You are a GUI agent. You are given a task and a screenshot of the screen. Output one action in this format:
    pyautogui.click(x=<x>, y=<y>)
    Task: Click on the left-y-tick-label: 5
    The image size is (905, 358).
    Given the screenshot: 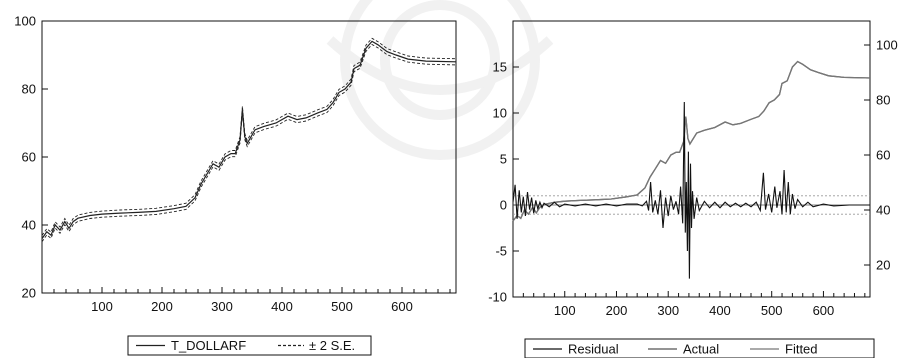 What is the action you would take?
    pyautogui.click(x=503, y=159)
    